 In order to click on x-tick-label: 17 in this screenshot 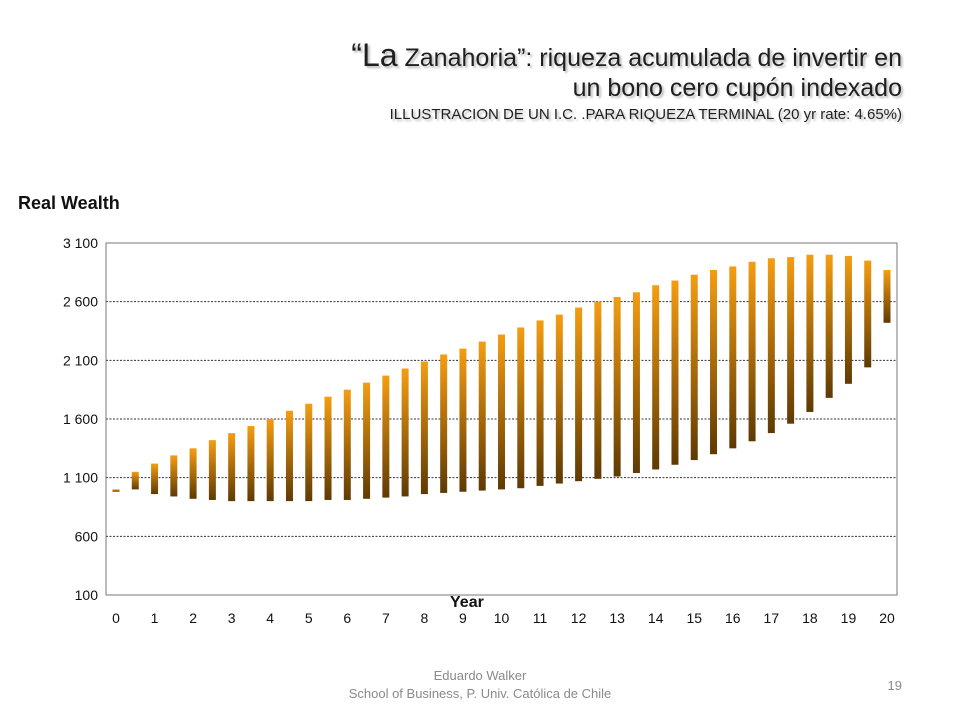, I will do `click(772, 618)`.